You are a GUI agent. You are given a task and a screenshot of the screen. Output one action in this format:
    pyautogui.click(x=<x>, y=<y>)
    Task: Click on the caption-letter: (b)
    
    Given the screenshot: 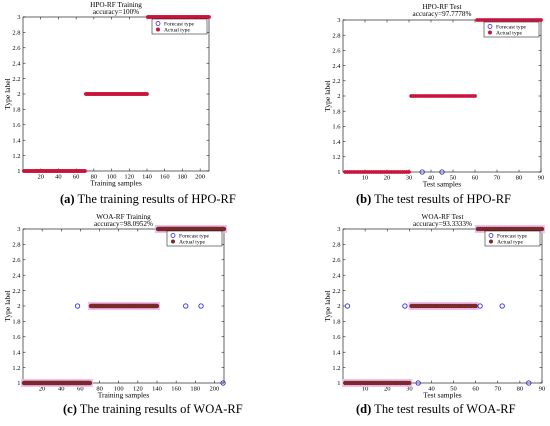 What is the action you would take?
    pyautogui.click(x=363, y=199)
    